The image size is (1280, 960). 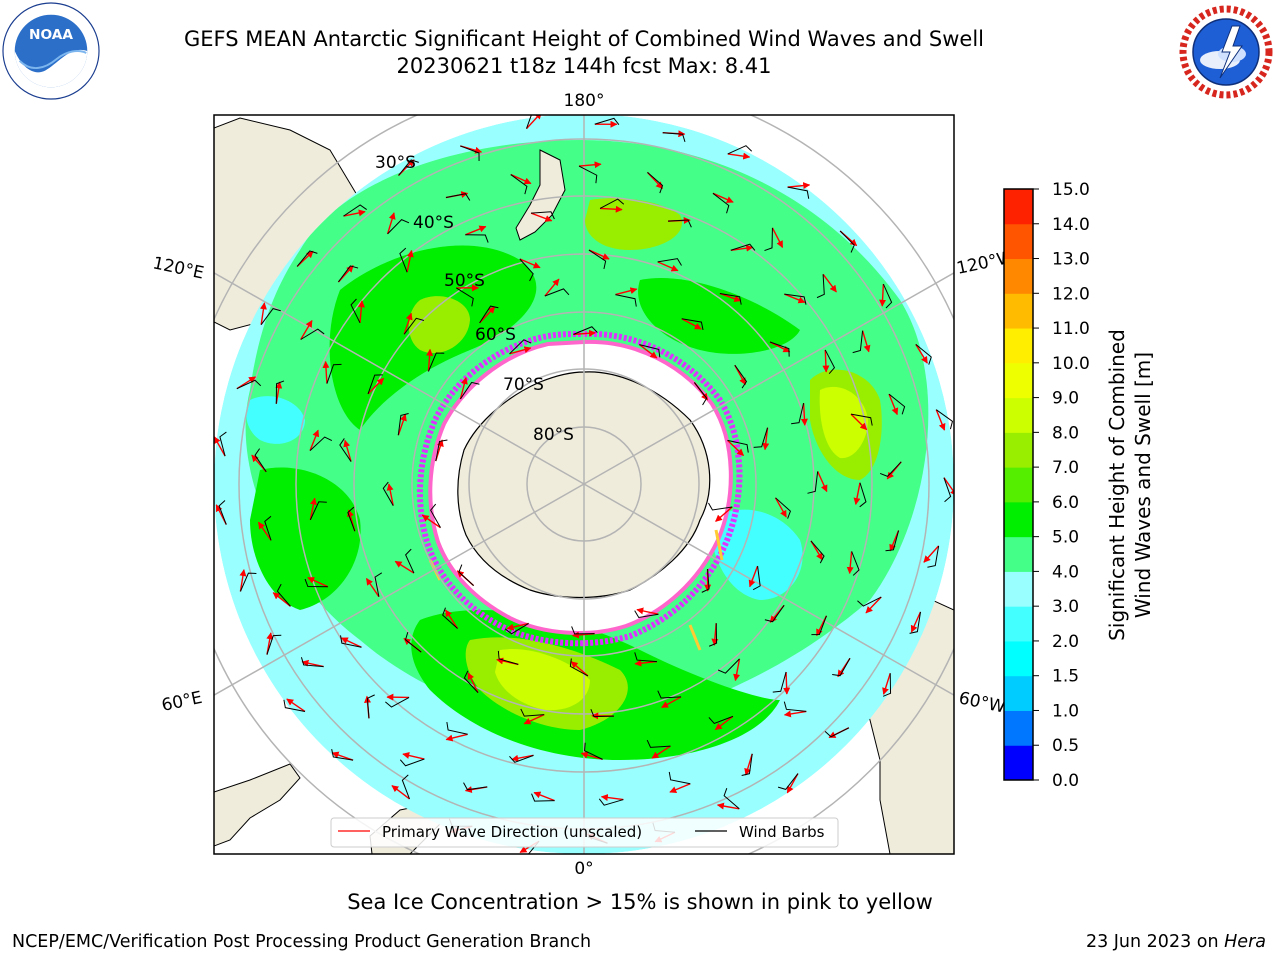 What do you see at coordinates (584, 66) in the screenshot?
I see `chart-subtitle: 20230621 t18z 144h fcst Max: 8.41` at bounding box center [584, 66].